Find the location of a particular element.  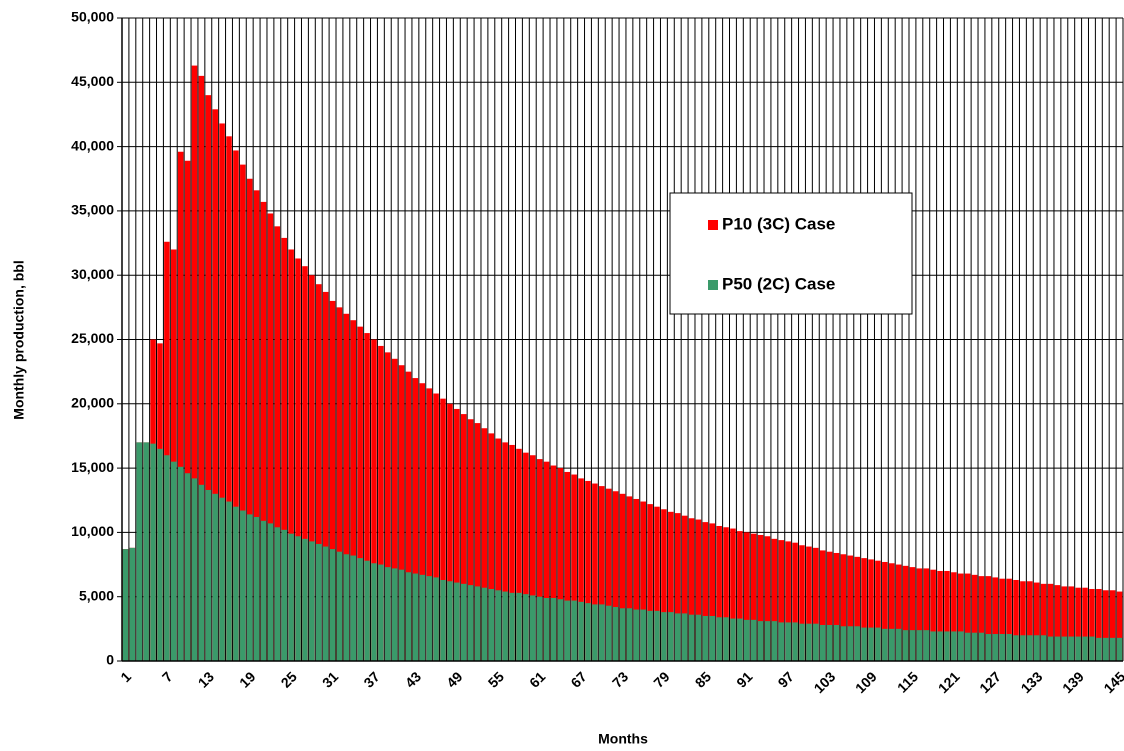

x-tick-label: 7 is located at coordinates (167, 676).